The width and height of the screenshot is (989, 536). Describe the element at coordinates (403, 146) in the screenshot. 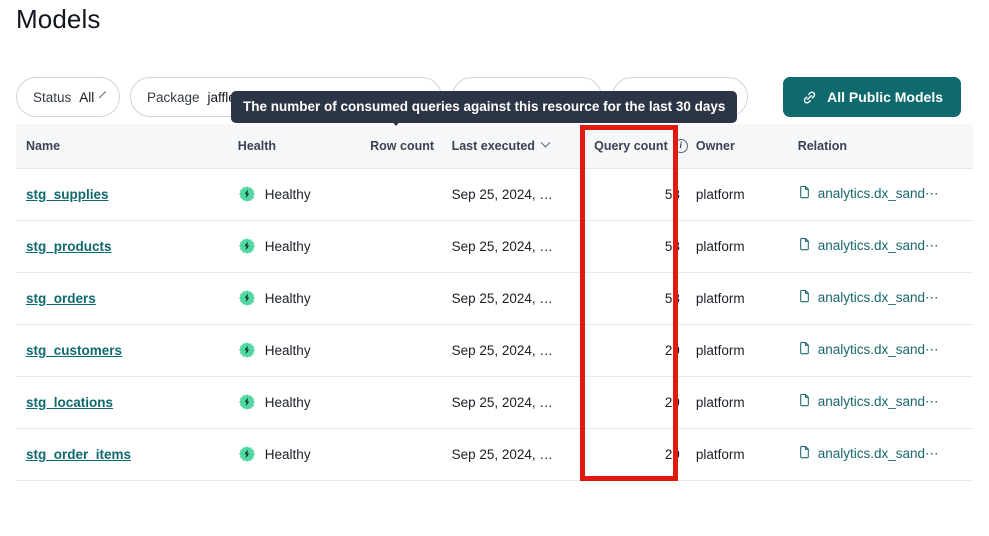

I see `column-header-row-count: Row count` at that location.